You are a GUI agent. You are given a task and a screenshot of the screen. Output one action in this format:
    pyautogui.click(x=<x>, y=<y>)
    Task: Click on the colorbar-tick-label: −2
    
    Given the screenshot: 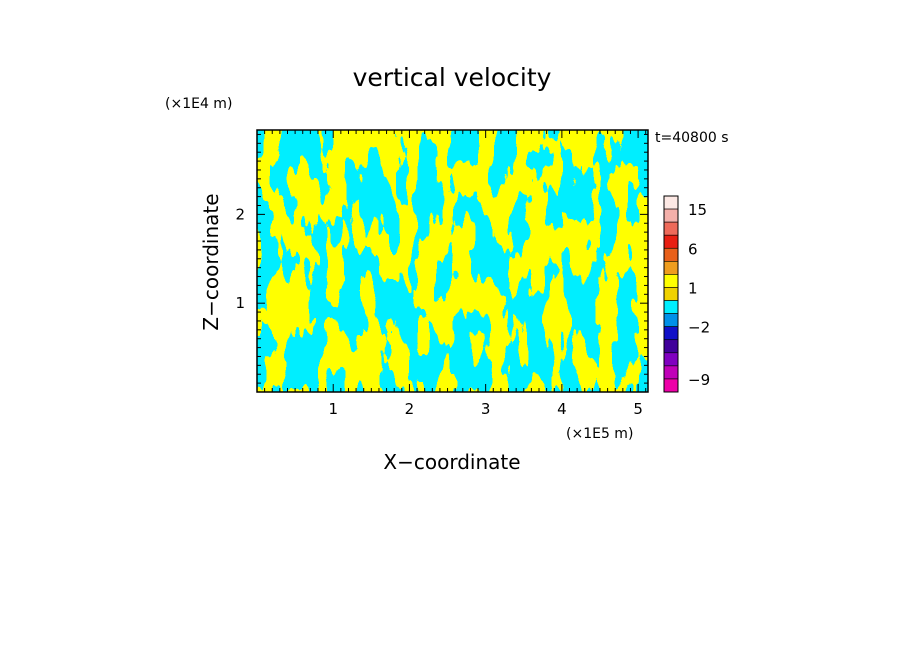 What is the action you would take?
    pyautogui.click(x=699, y=328)
    